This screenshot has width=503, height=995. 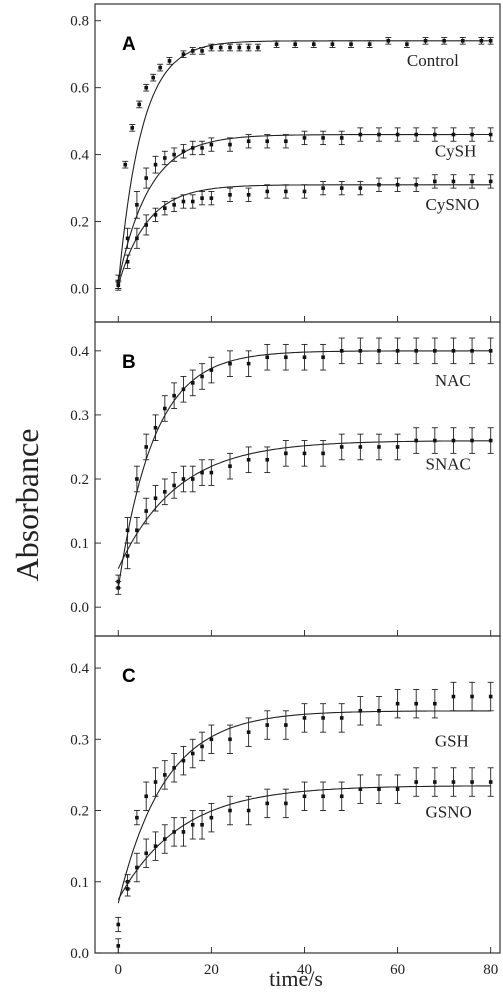 I want to click on panel-label: C, so click(x=129, y=676).